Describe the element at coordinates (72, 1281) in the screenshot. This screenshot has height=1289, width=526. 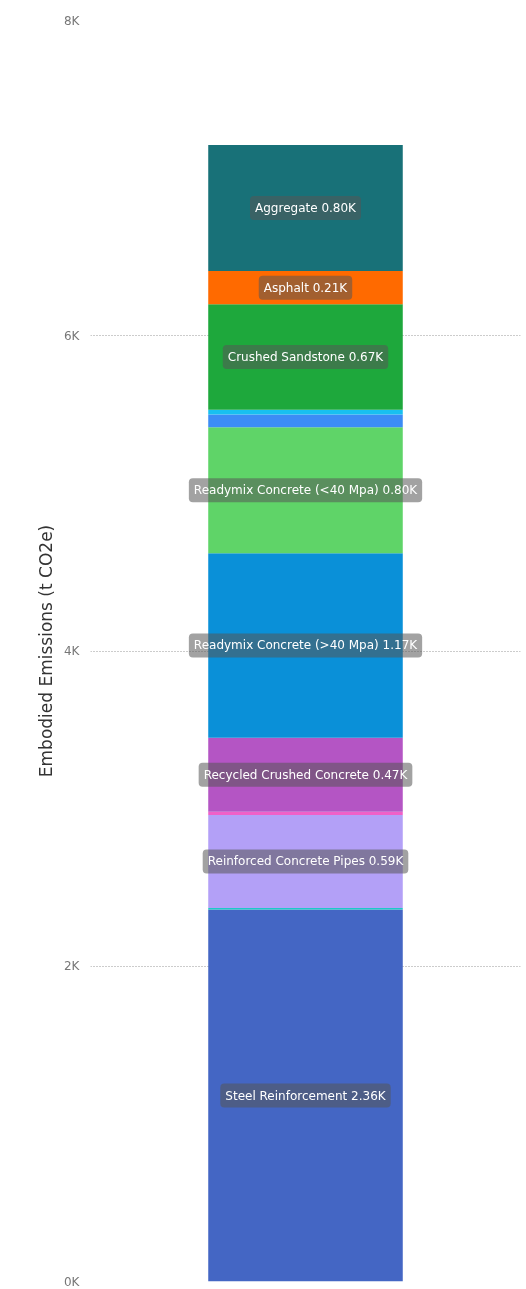
I see `y-tick-label: 0K` at that location.